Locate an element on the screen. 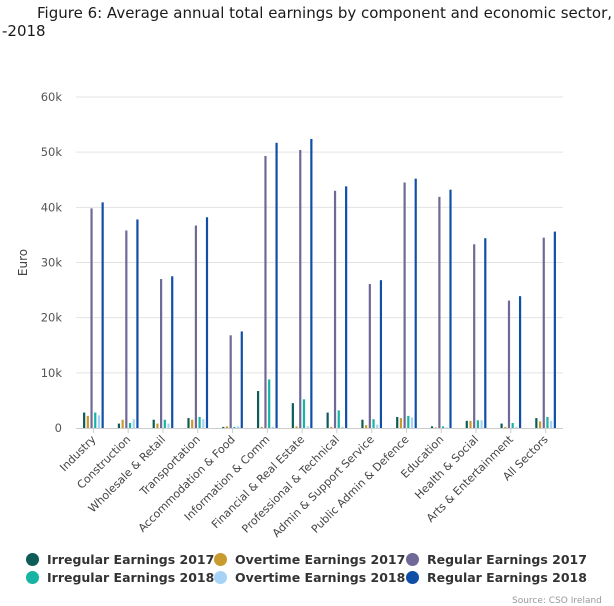 Image resolution: width=614 pixels, height=606 pixels. legend-label: Overtime Earnings 2018 is located at coordinates (320, 577).